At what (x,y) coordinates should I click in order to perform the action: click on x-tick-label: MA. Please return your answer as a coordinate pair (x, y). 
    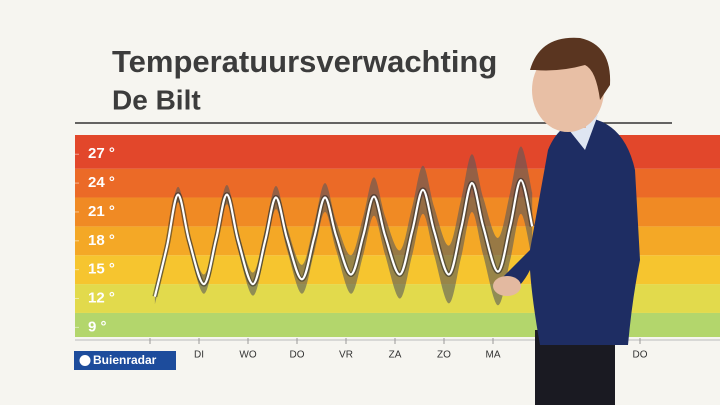
    Looking at the image, I should click on (493, 355).